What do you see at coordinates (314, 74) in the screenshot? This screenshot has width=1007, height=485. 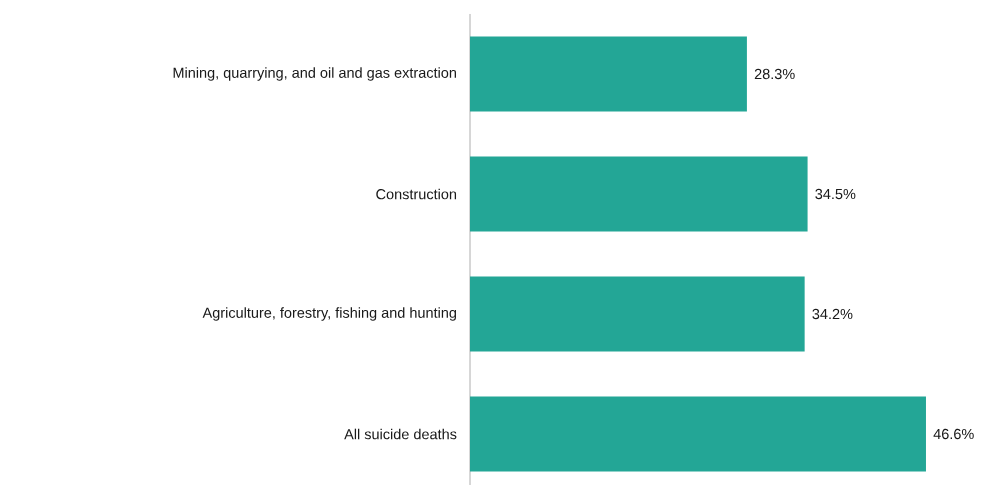 I see `y-tick-label: Mining, quarrying, and oil and gas extraction` at bounding box center [314, 74].